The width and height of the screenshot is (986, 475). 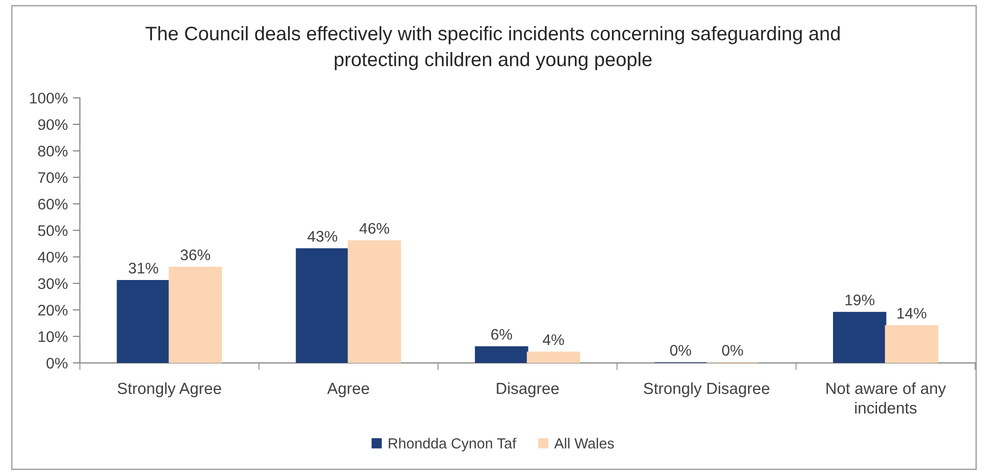 What do you see at coordinates (348, 390) in the screenshot?
I see `x-tick-label: Agree` at bounding box center [348, 390].